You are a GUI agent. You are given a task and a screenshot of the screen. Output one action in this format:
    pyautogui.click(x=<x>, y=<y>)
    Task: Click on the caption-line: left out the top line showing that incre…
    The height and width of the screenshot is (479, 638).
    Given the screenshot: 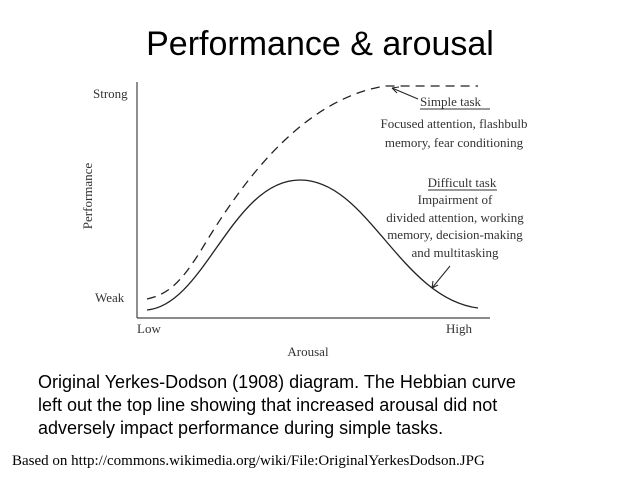 What is the action you would take?
    pyautogui.click(x=267, y=405)
    